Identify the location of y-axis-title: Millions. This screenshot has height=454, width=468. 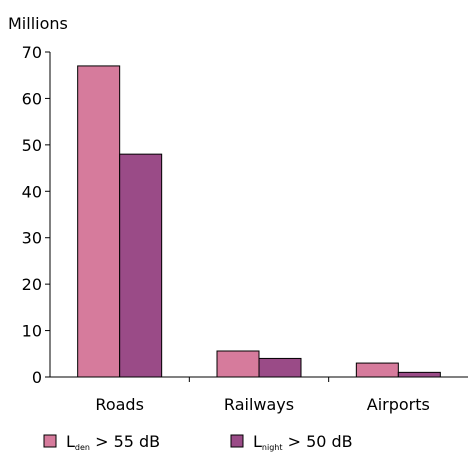
(38, 23).